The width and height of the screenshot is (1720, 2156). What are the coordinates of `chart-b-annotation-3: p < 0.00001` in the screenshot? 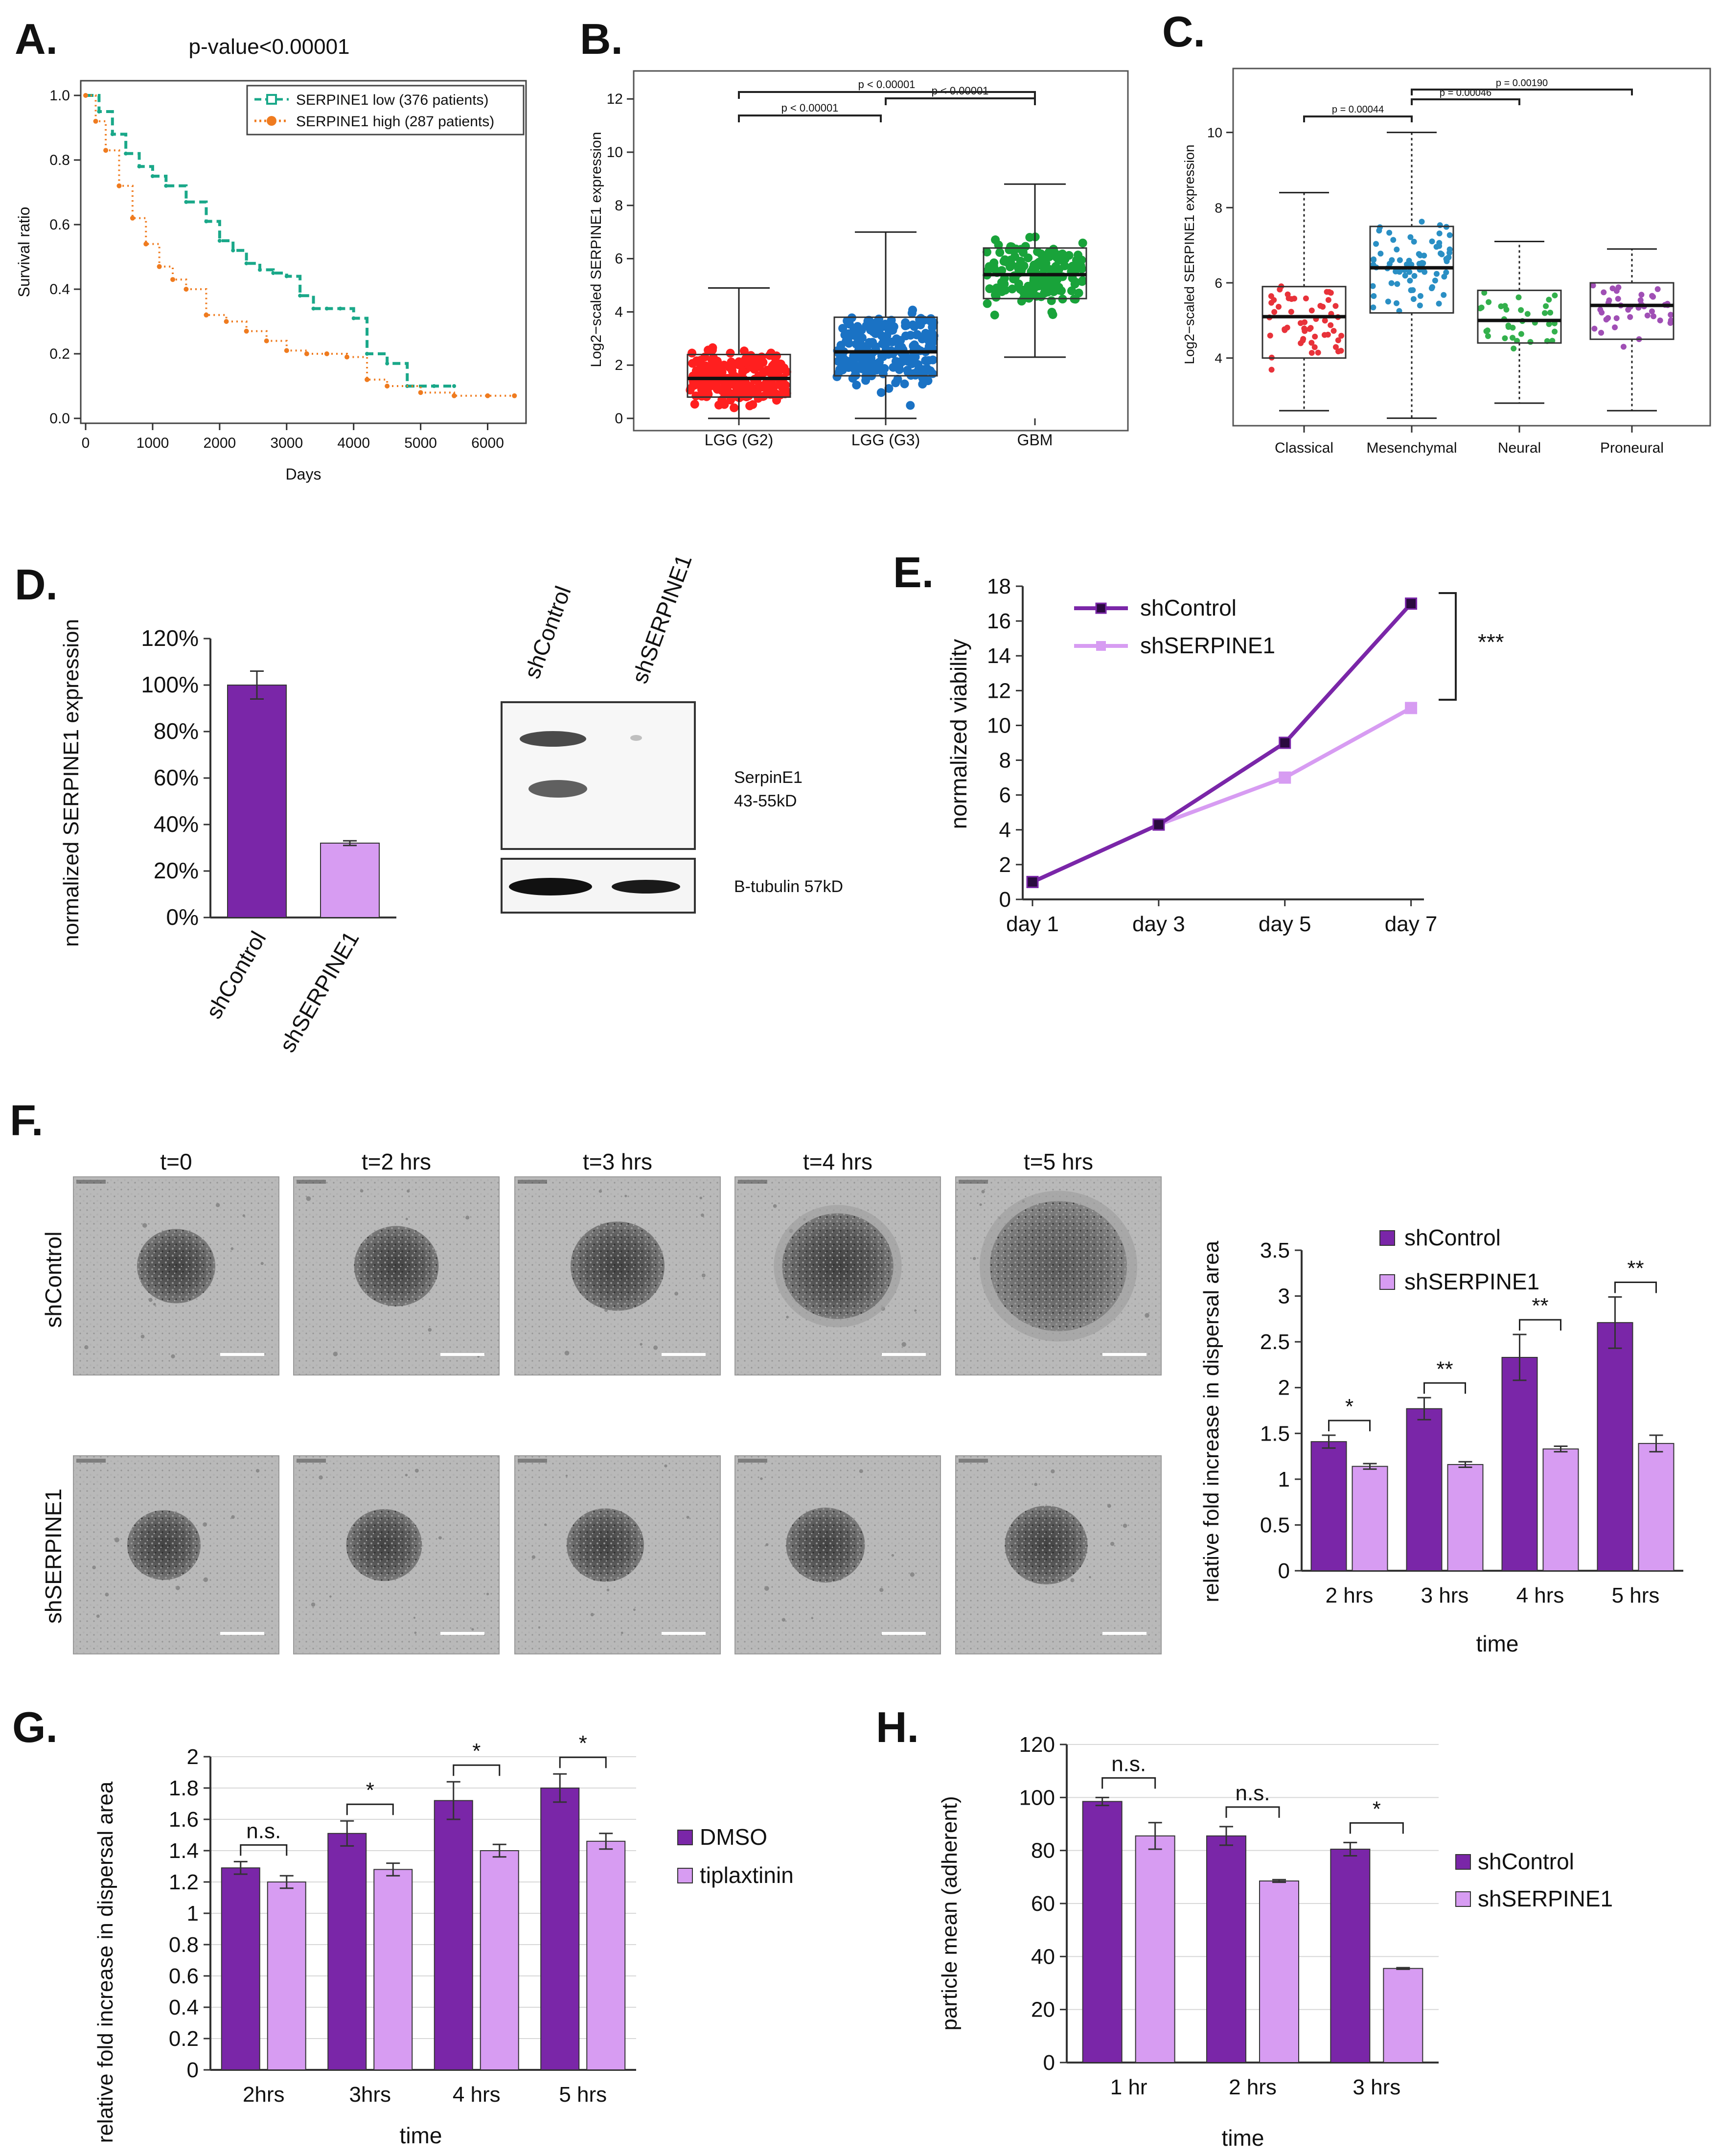 It's located at (887, 84).